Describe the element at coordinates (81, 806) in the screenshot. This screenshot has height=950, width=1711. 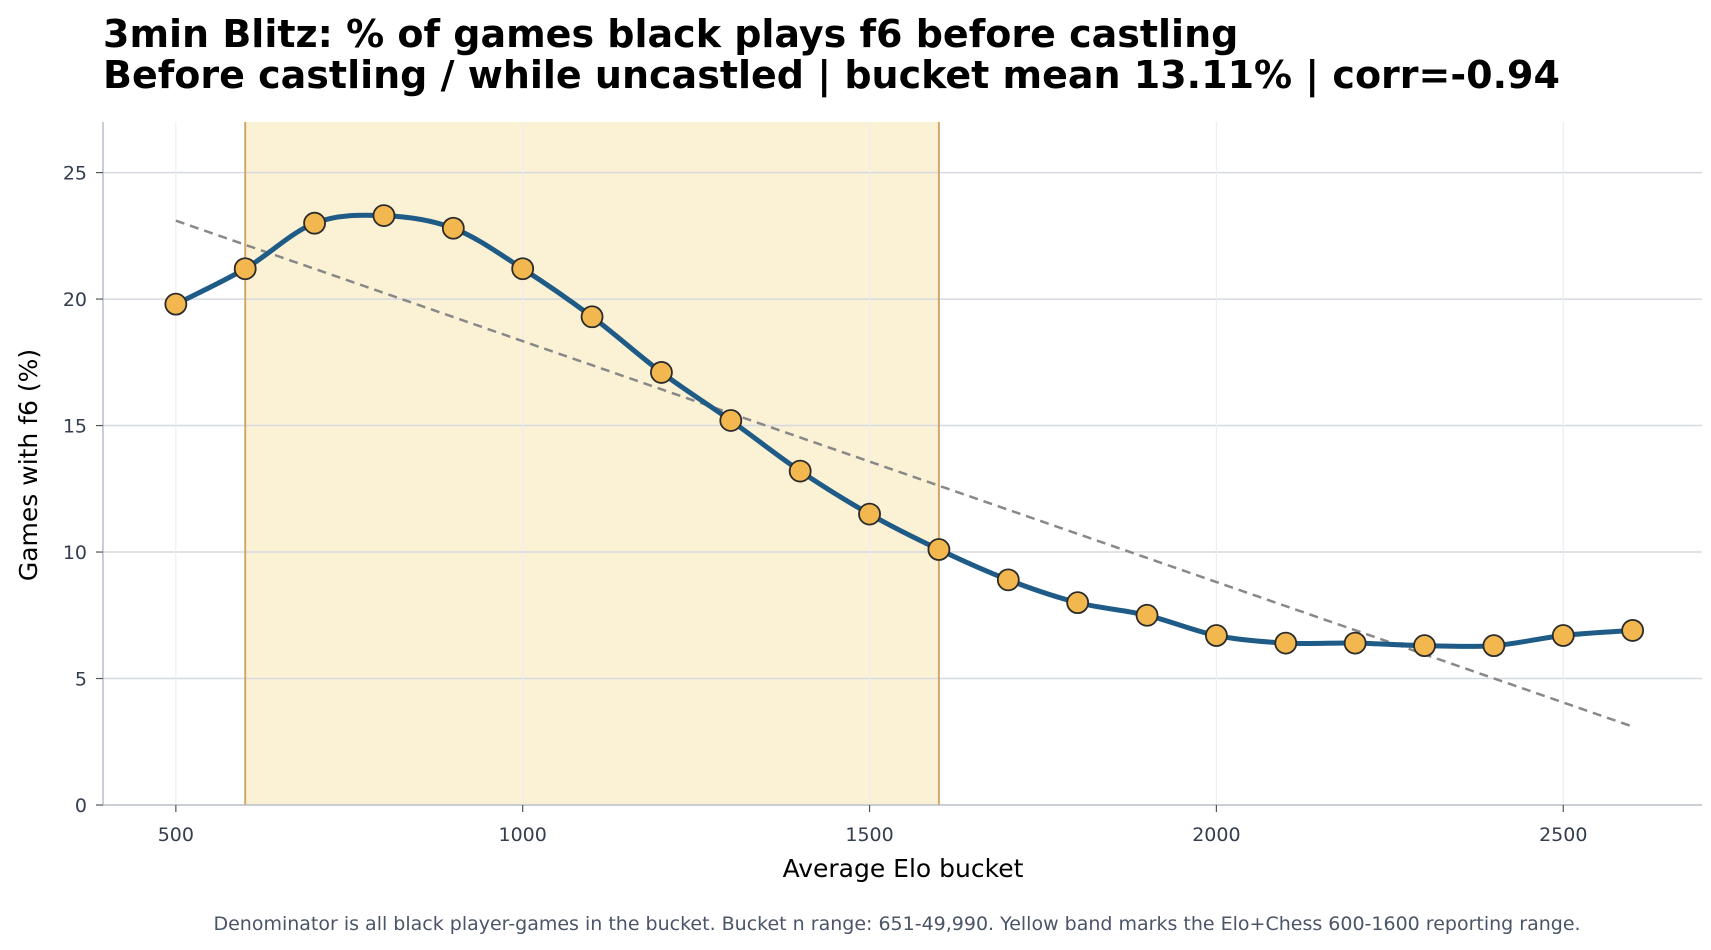
I see `y-tick-label: 0` at that location.